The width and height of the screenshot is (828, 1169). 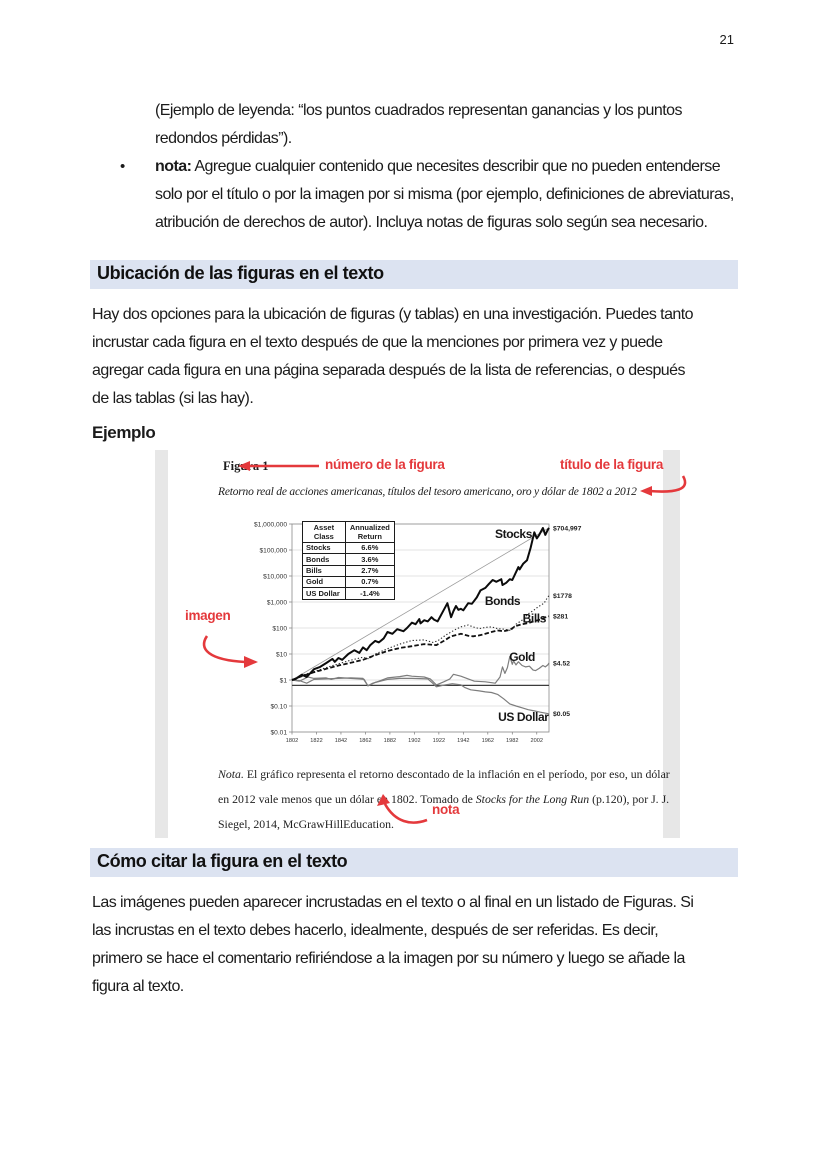 I want to click on bullet-label: nota:, so click(x=173, y=166).